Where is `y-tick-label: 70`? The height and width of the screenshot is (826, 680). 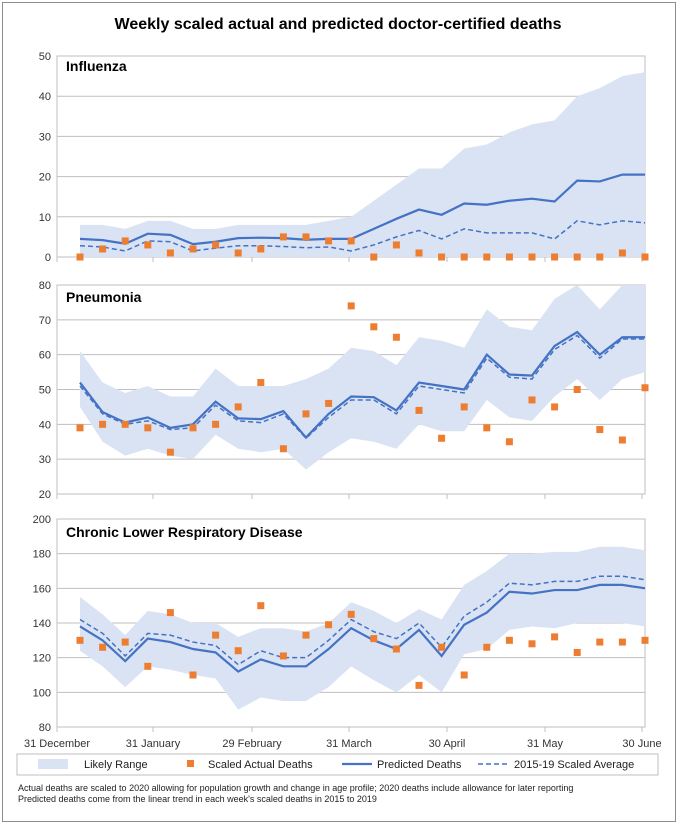
y-tick-label: 70 is located at coordinates (45, 321).